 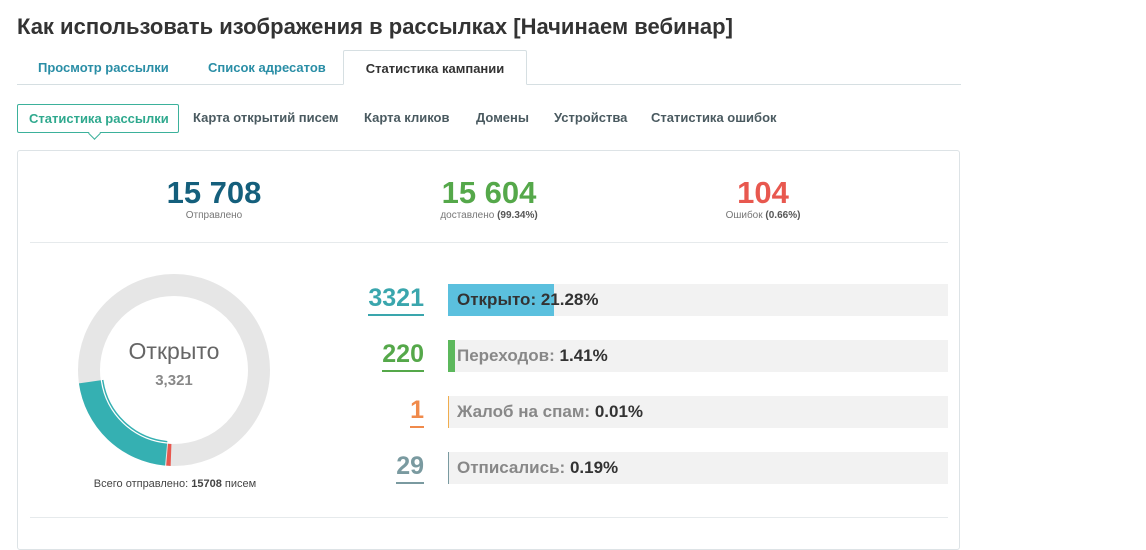 I want to click on delivered-label: доставлено (99.34%), so click(x=489, y=215).